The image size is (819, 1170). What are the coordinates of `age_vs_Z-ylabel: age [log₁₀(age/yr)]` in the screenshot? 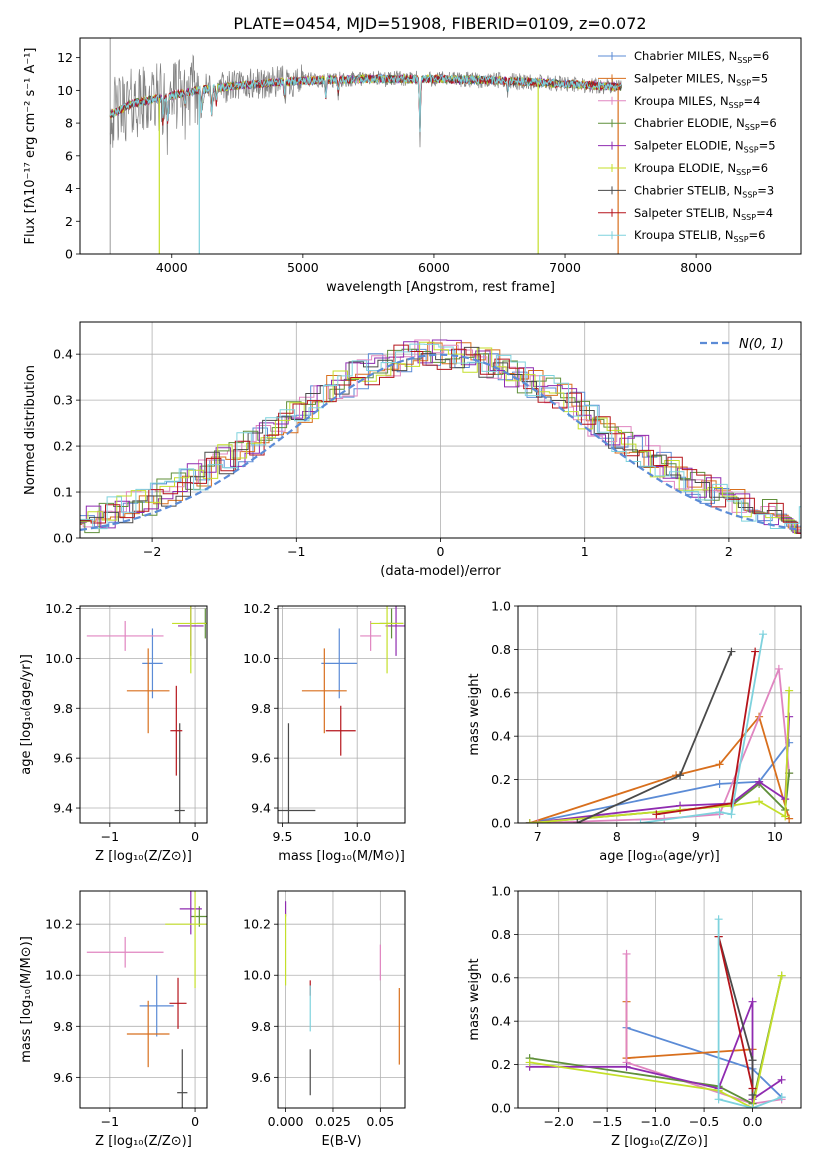 It's located at (26, 714).